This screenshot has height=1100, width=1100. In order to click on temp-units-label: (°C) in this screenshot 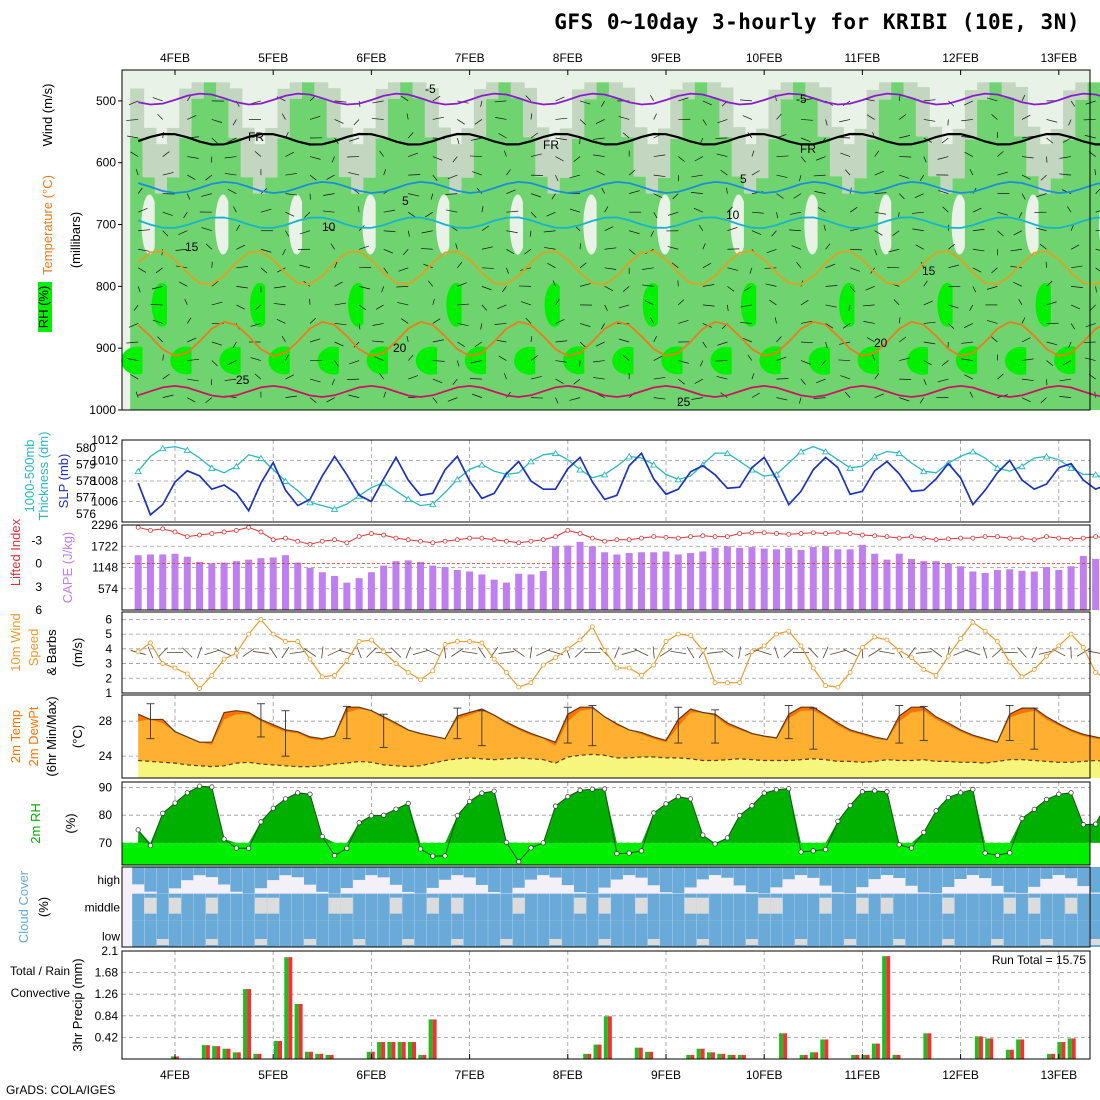, I will do `click(77, 736)`.